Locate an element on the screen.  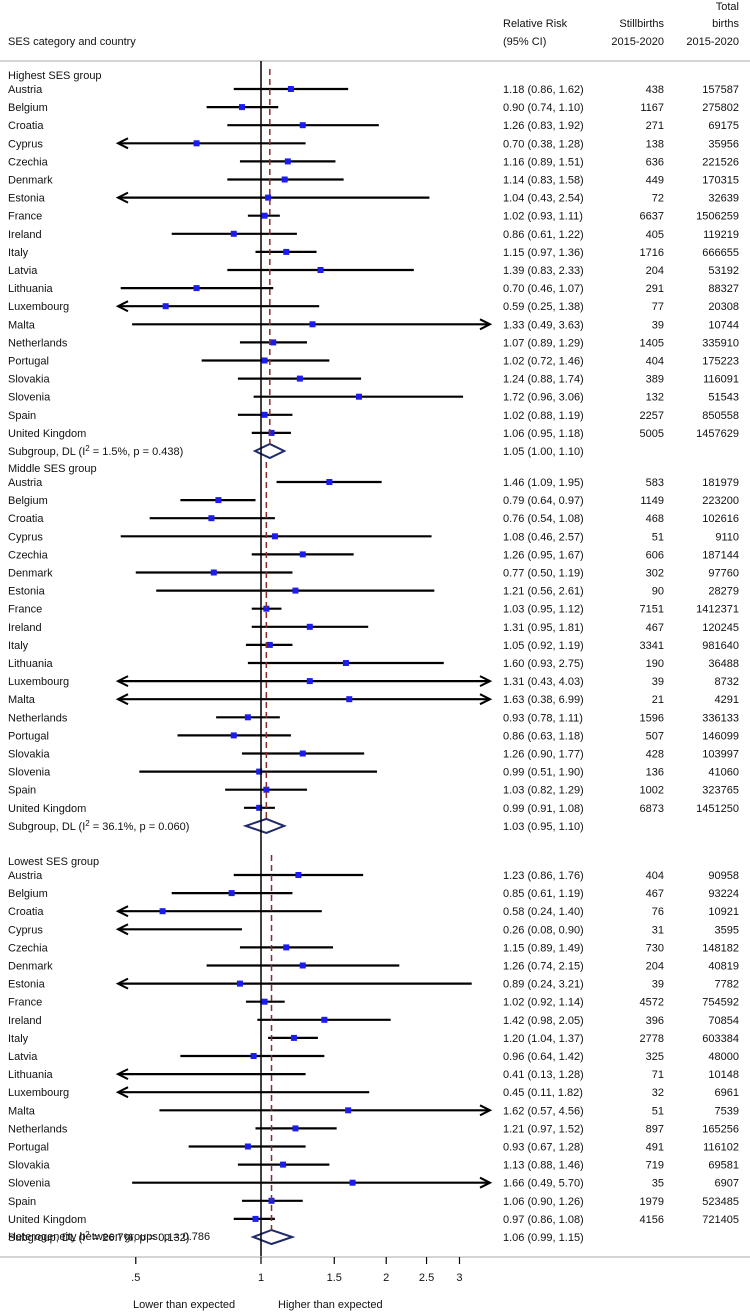
row-stillbirths: 90 is located at coordinates (658, 592).